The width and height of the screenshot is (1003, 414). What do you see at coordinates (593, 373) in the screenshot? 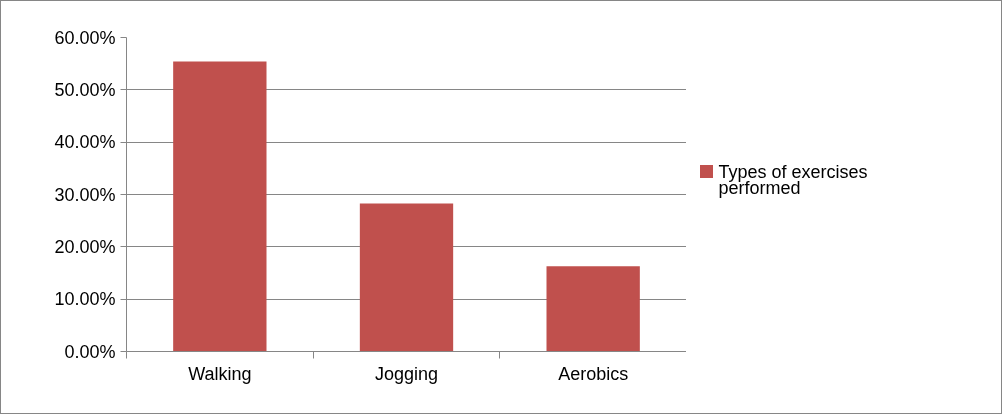
I see `x-tick-label: Aerobics` at bounding box center [593, 373].